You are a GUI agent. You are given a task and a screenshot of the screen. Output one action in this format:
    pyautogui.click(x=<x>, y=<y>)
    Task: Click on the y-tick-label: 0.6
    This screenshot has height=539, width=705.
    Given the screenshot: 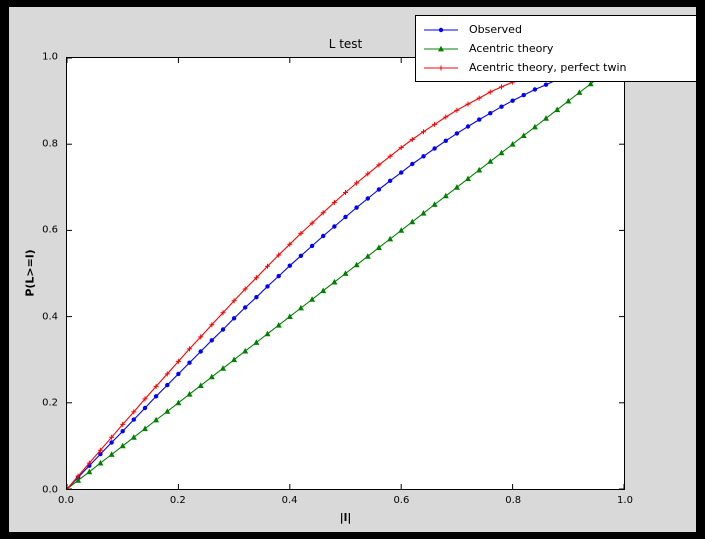 What is the action you would take?
    pyautogui.click(x=50, y=230)
    